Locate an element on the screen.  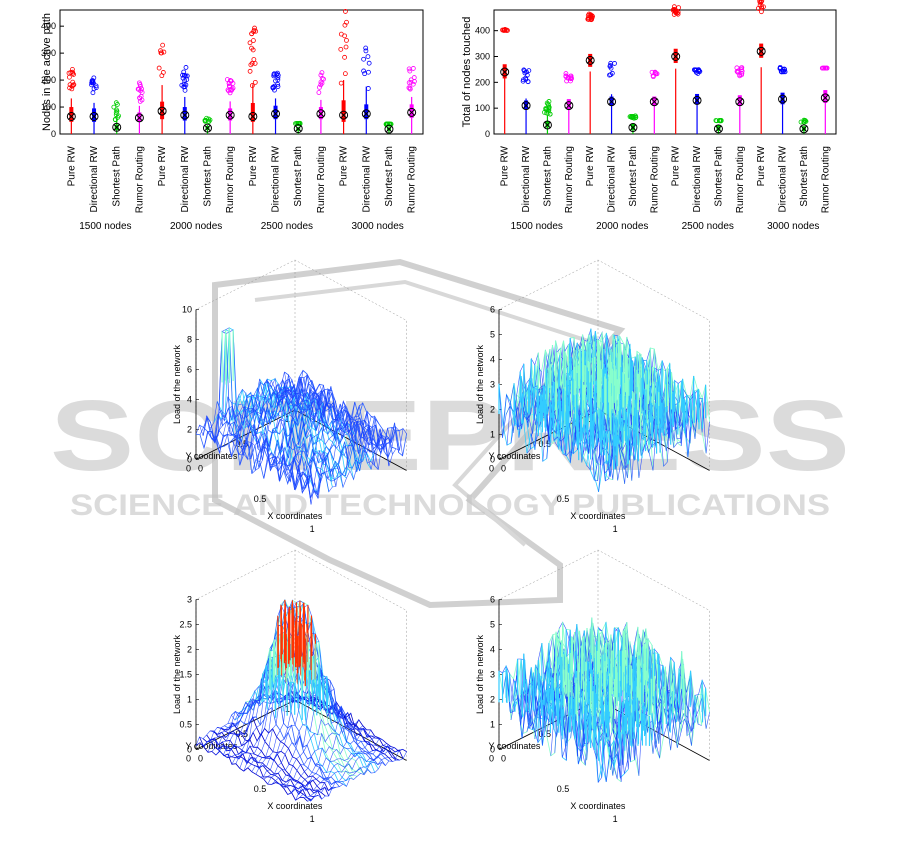
z-tick-label: 0.5 is located at coordinates (185, 725).